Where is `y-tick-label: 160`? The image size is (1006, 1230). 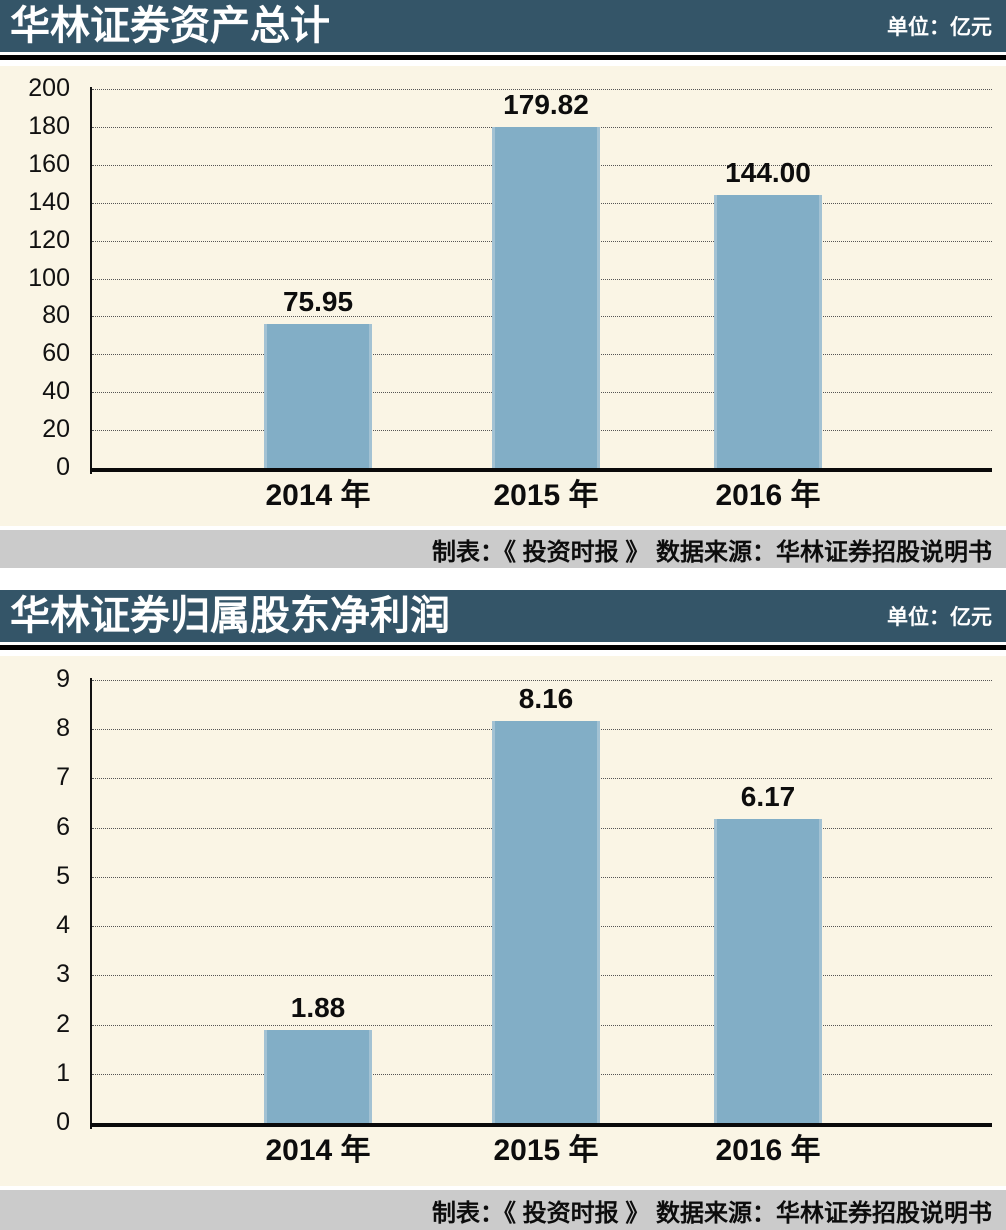 y-tick-label: 160 is located at coordinates (49, 163).